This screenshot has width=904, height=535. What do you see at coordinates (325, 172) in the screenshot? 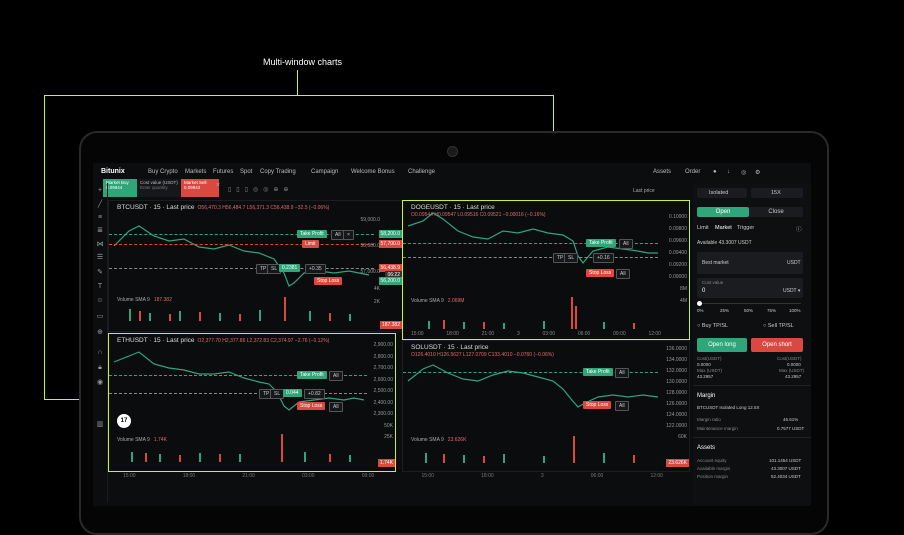
I see `nav-campaign: Campaign` at bounding box center [325, 172].